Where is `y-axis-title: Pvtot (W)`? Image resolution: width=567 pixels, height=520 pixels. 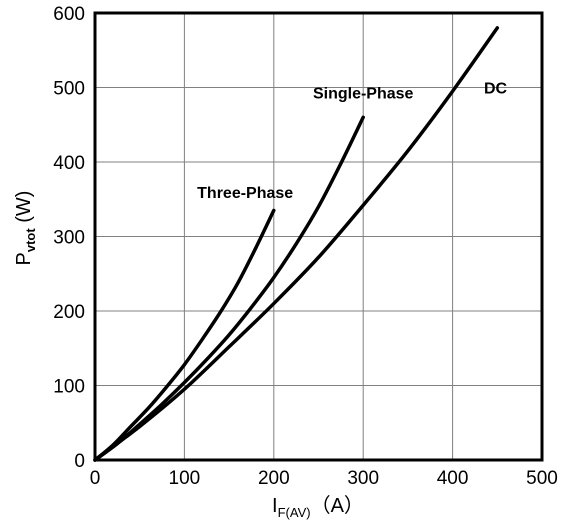 y-axis-title: Pvtot (W) is located at coordinates (25, 228).